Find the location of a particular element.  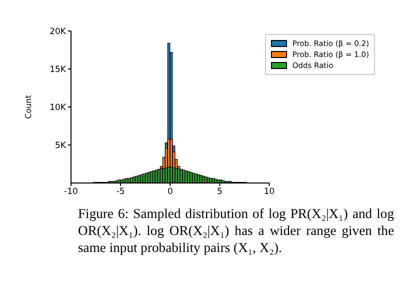

x-tick-label: 0 is located at coordinates (170, 192).